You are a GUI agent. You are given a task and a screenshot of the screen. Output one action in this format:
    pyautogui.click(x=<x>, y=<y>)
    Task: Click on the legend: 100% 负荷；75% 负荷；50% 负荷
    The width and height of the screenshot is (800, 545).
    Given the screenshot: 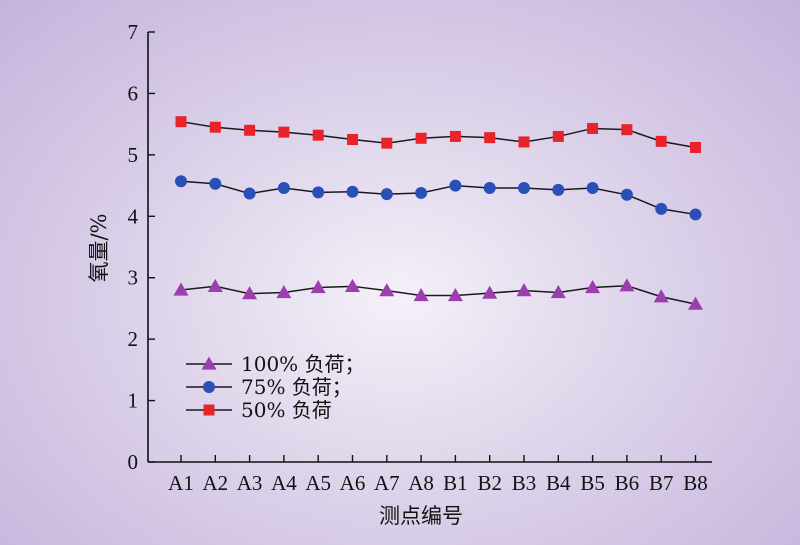 What is the action you would take?
    pyautogui.click(x=275, y=387)
    